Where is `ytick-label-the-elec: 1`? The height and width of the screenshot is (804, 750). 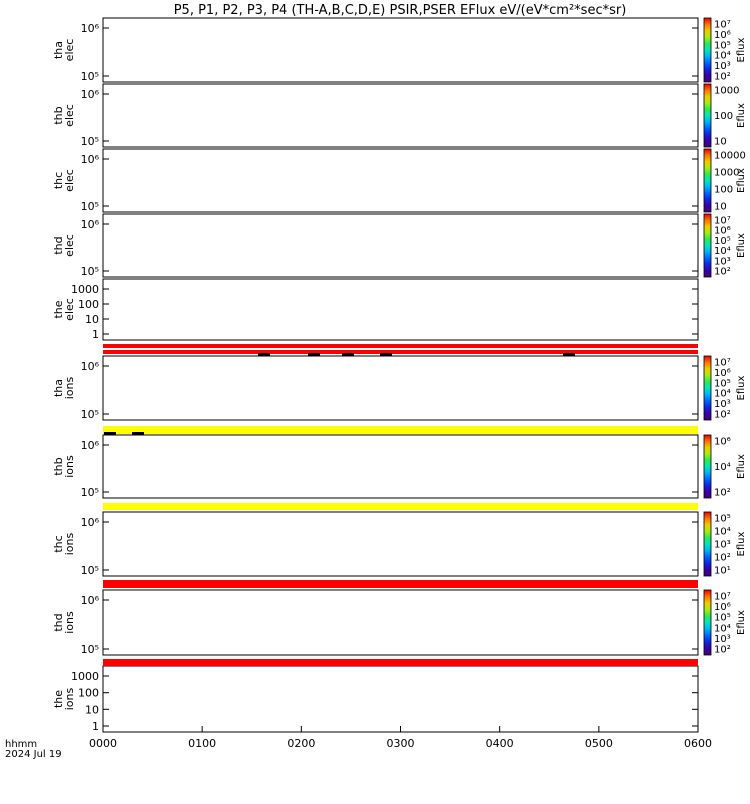
ytick-label-the-elec: 1 is located at coordinates (95, 334).